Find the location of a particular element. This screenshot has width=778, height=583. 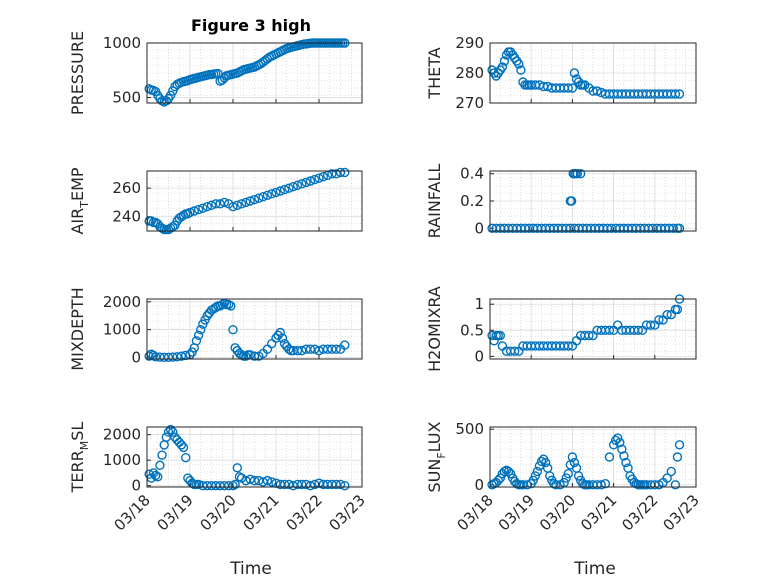

y-axis-label: THETA is located at coordinates (434, 73).